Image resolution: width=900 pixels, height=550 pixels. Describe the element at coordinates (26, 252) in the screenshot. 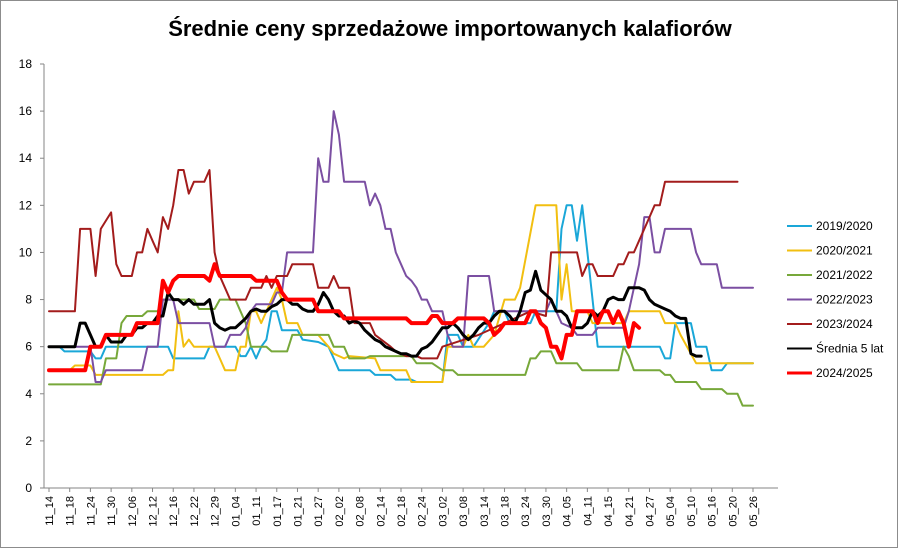

I see `y-tick-label: 10` at that location.